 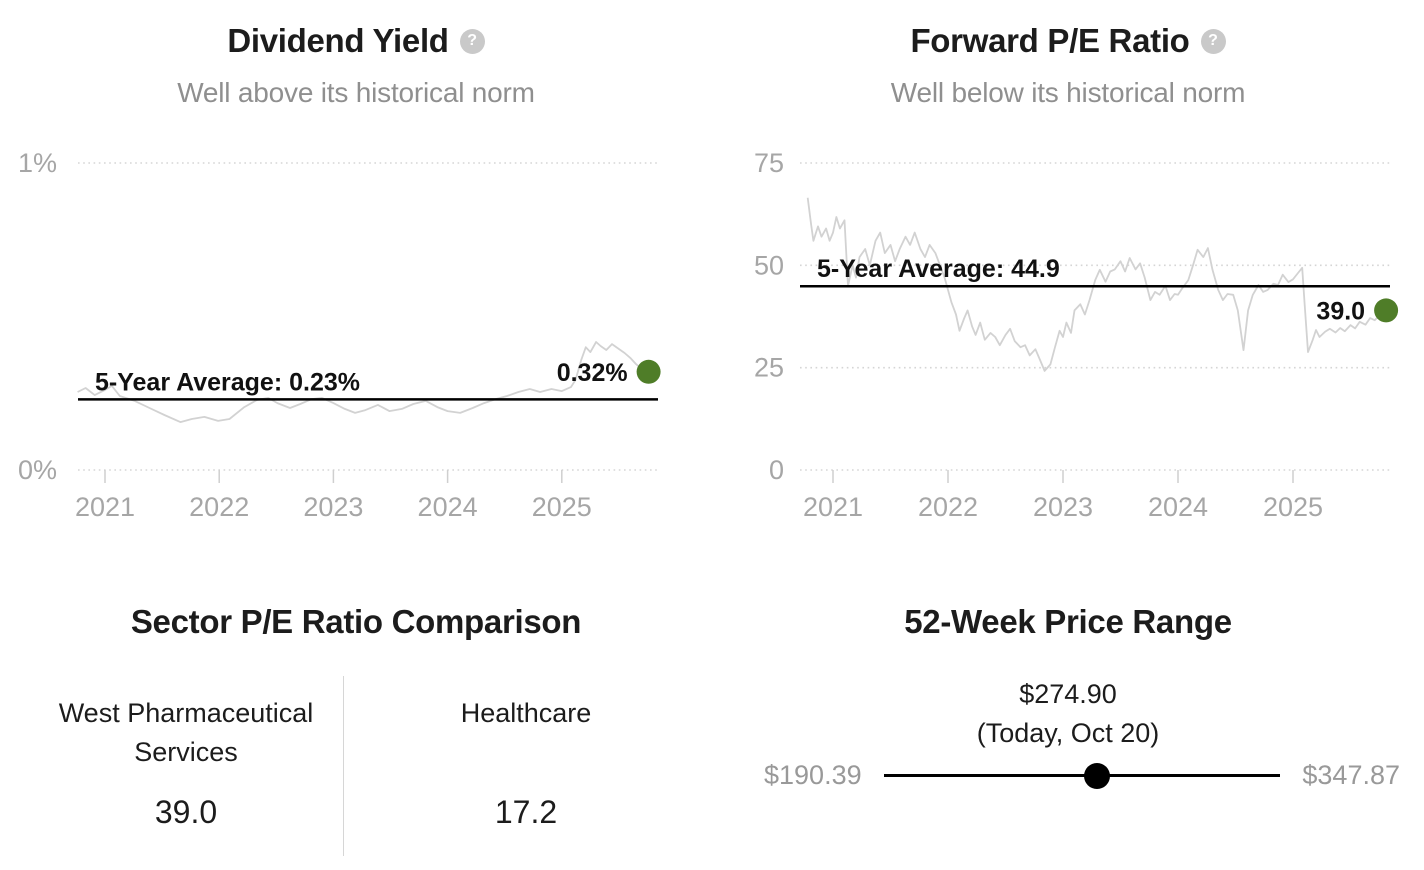 I want to click on average-label: 5-Year Average: 44.9, so click(x=938, y=269).